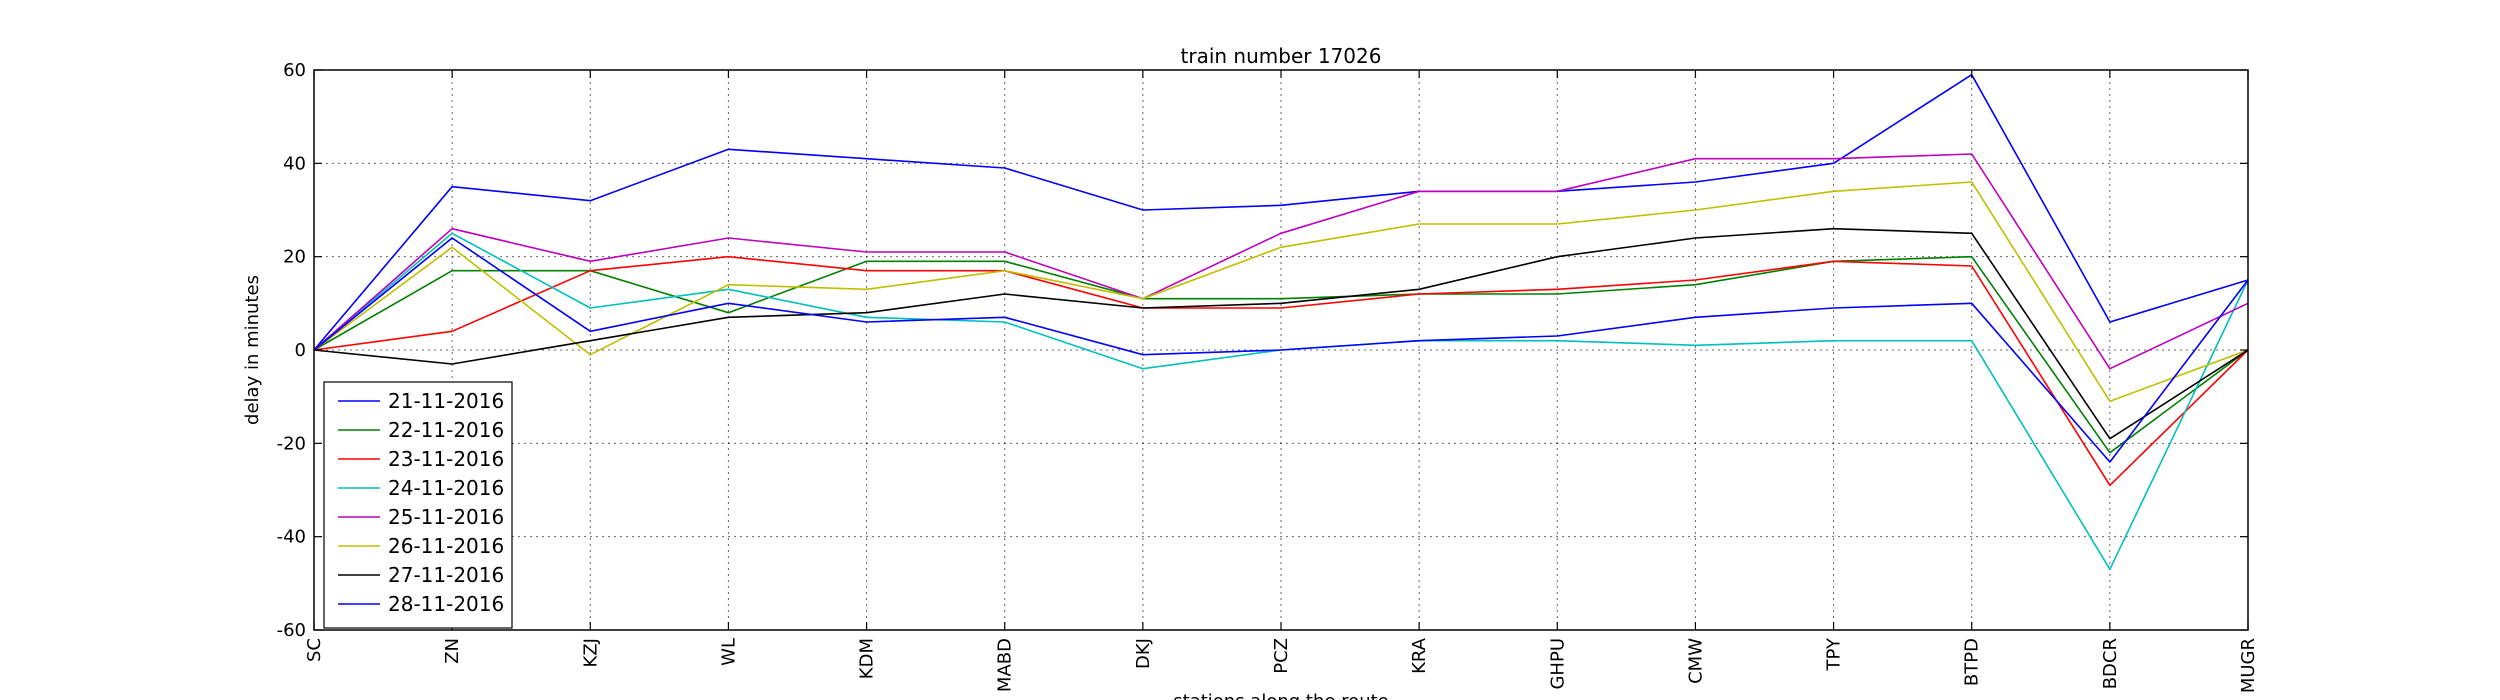  What do you see at coordinates (2248, 665) in the screenshot?
I see `x-tick-label: MUGR` at bounding box center [2248, 665].